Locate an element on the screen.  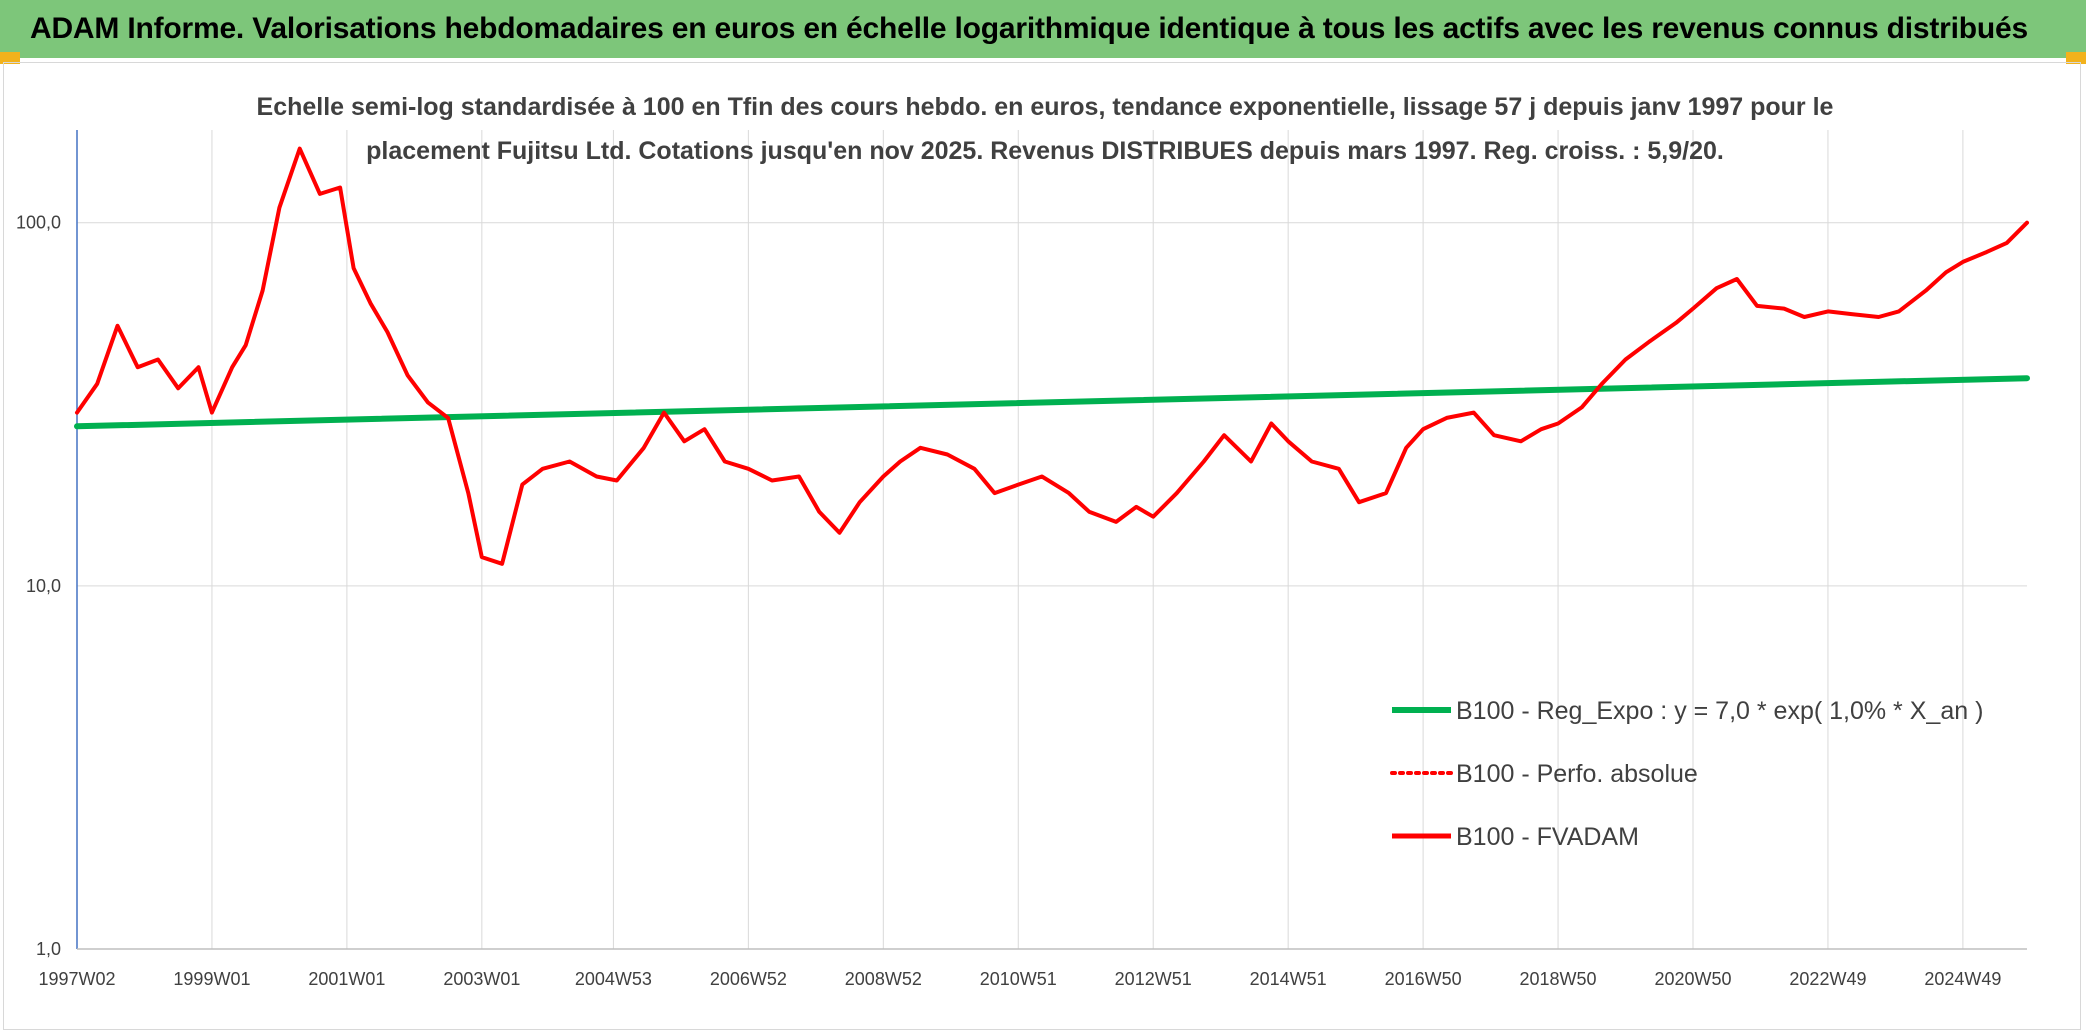
legend-label: B100 - Perfo. absolue is located at coordinates (1577, 774).